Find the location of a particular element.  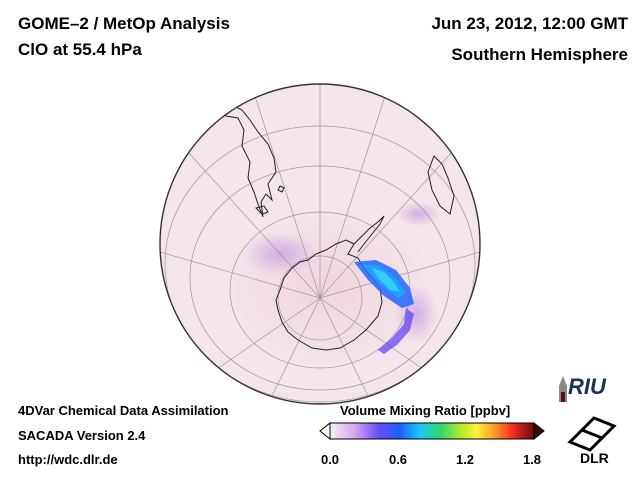

clo-haze-north is located at coordinates (418, 214).